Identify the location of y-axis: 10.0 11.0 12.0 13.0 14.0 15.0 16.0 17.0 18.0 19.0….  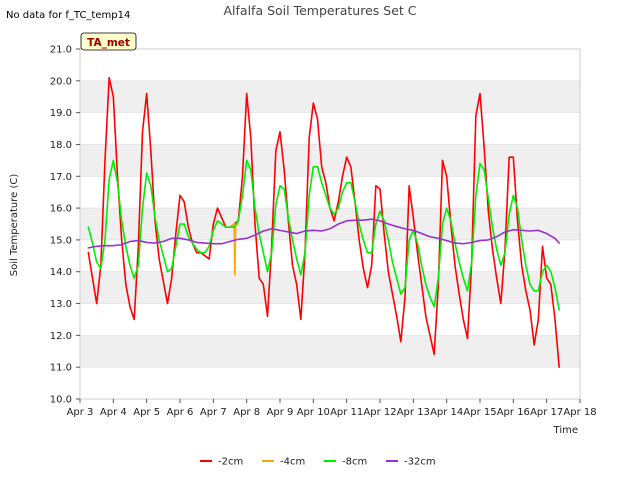
(65, 225).